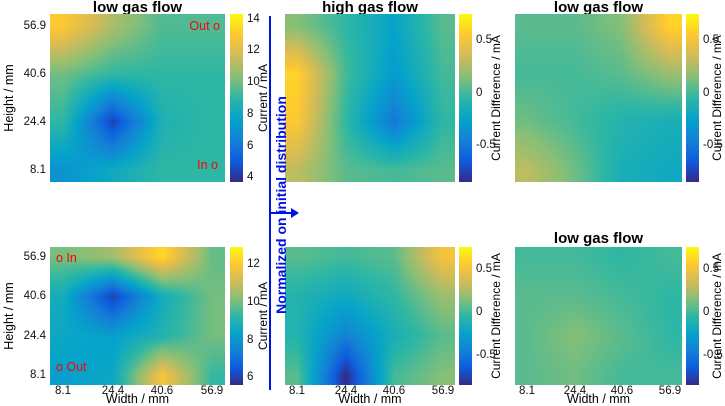 The image size is (725, 406). Describe the element at coordinates (598, 8) in the screenshot. I see `panel-title-top-right: low gas flow` at that location.